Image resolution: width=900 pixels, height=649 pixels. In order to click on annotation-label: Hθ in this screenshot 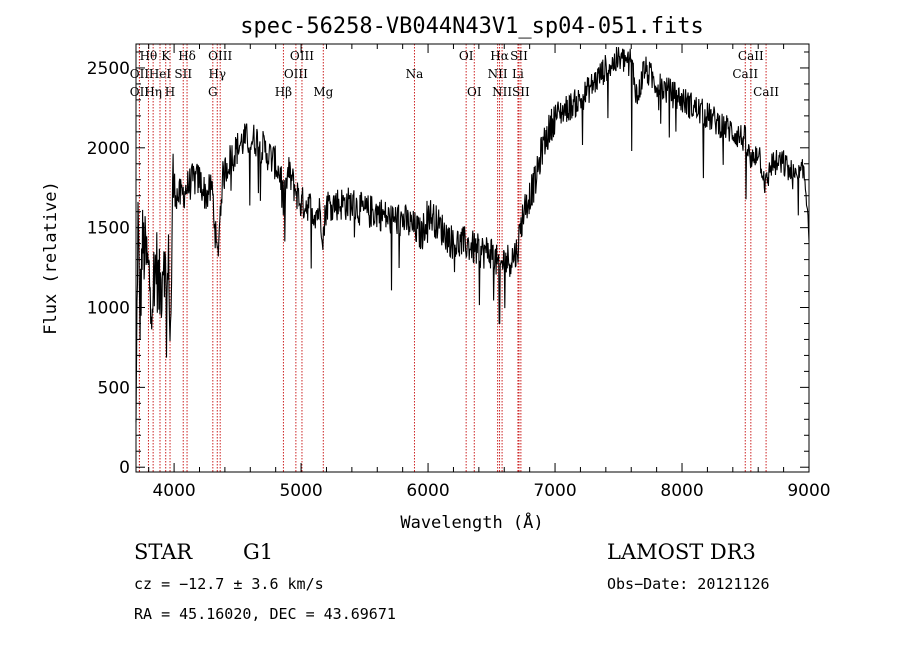, I will do `click(149, 56)`.